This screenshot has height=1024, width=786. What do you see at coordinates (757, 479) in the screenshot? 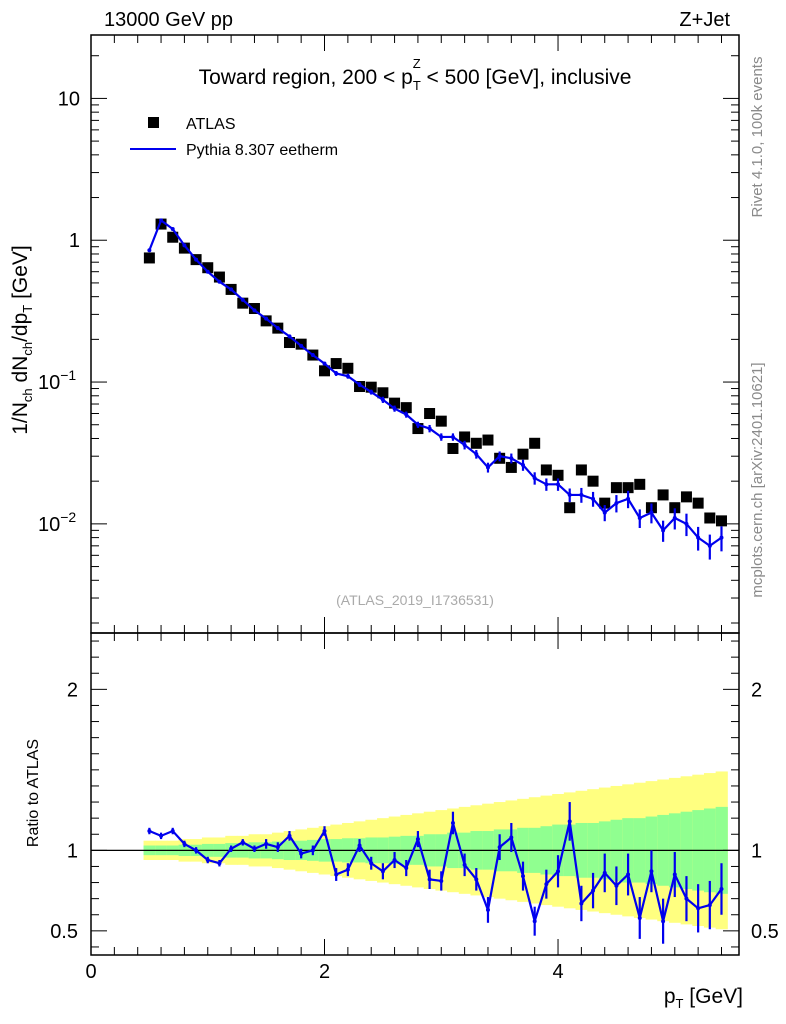
I see `mcplots-reference-label: mcplots.cern.ch [arXiv:2401.10621]` at bounding box center [757, 479].